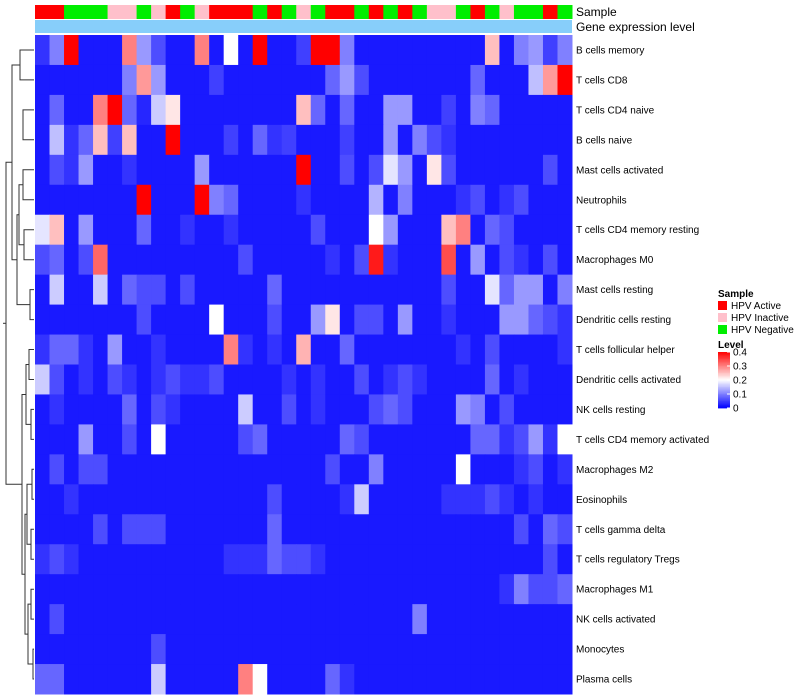  What do you see at coordinates (642, 440) in the screenshot?
I see `row-label: T cells CD4 memory activated` at bounding box center [642, 440].